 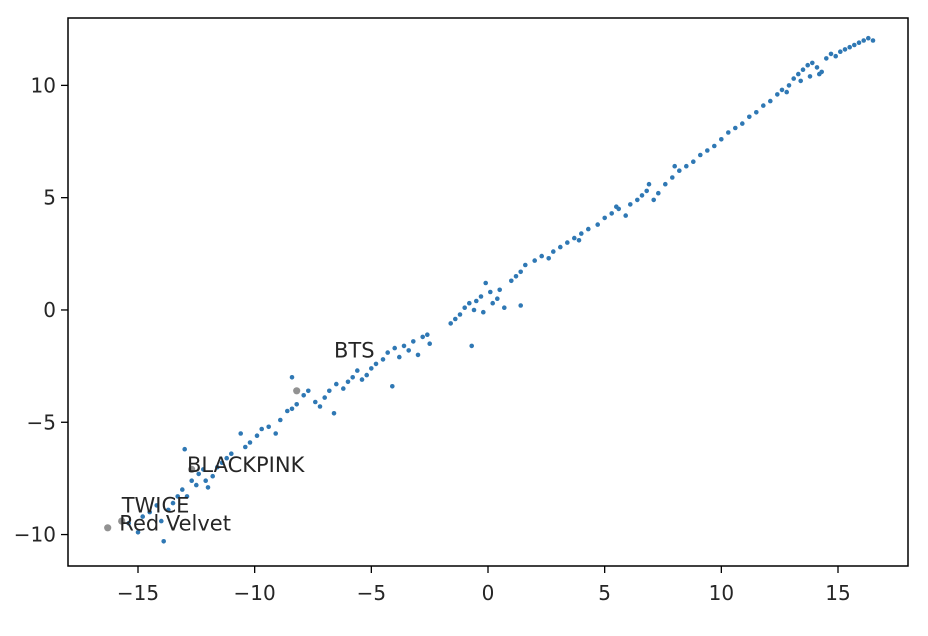 What do you see at coordinates (354, 350) in the screenshot?
I see `annotation-label: BTS` at bounding box center [354, 350].